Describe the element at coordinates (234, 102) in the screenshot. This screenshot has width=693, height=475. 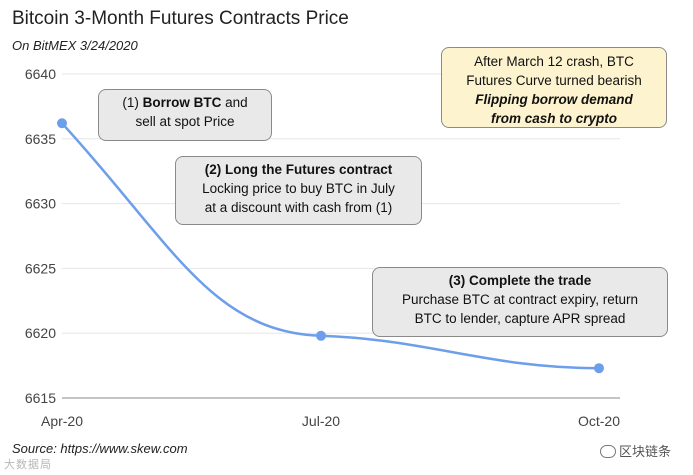
I see `callout-1-suffix: and` at that location.